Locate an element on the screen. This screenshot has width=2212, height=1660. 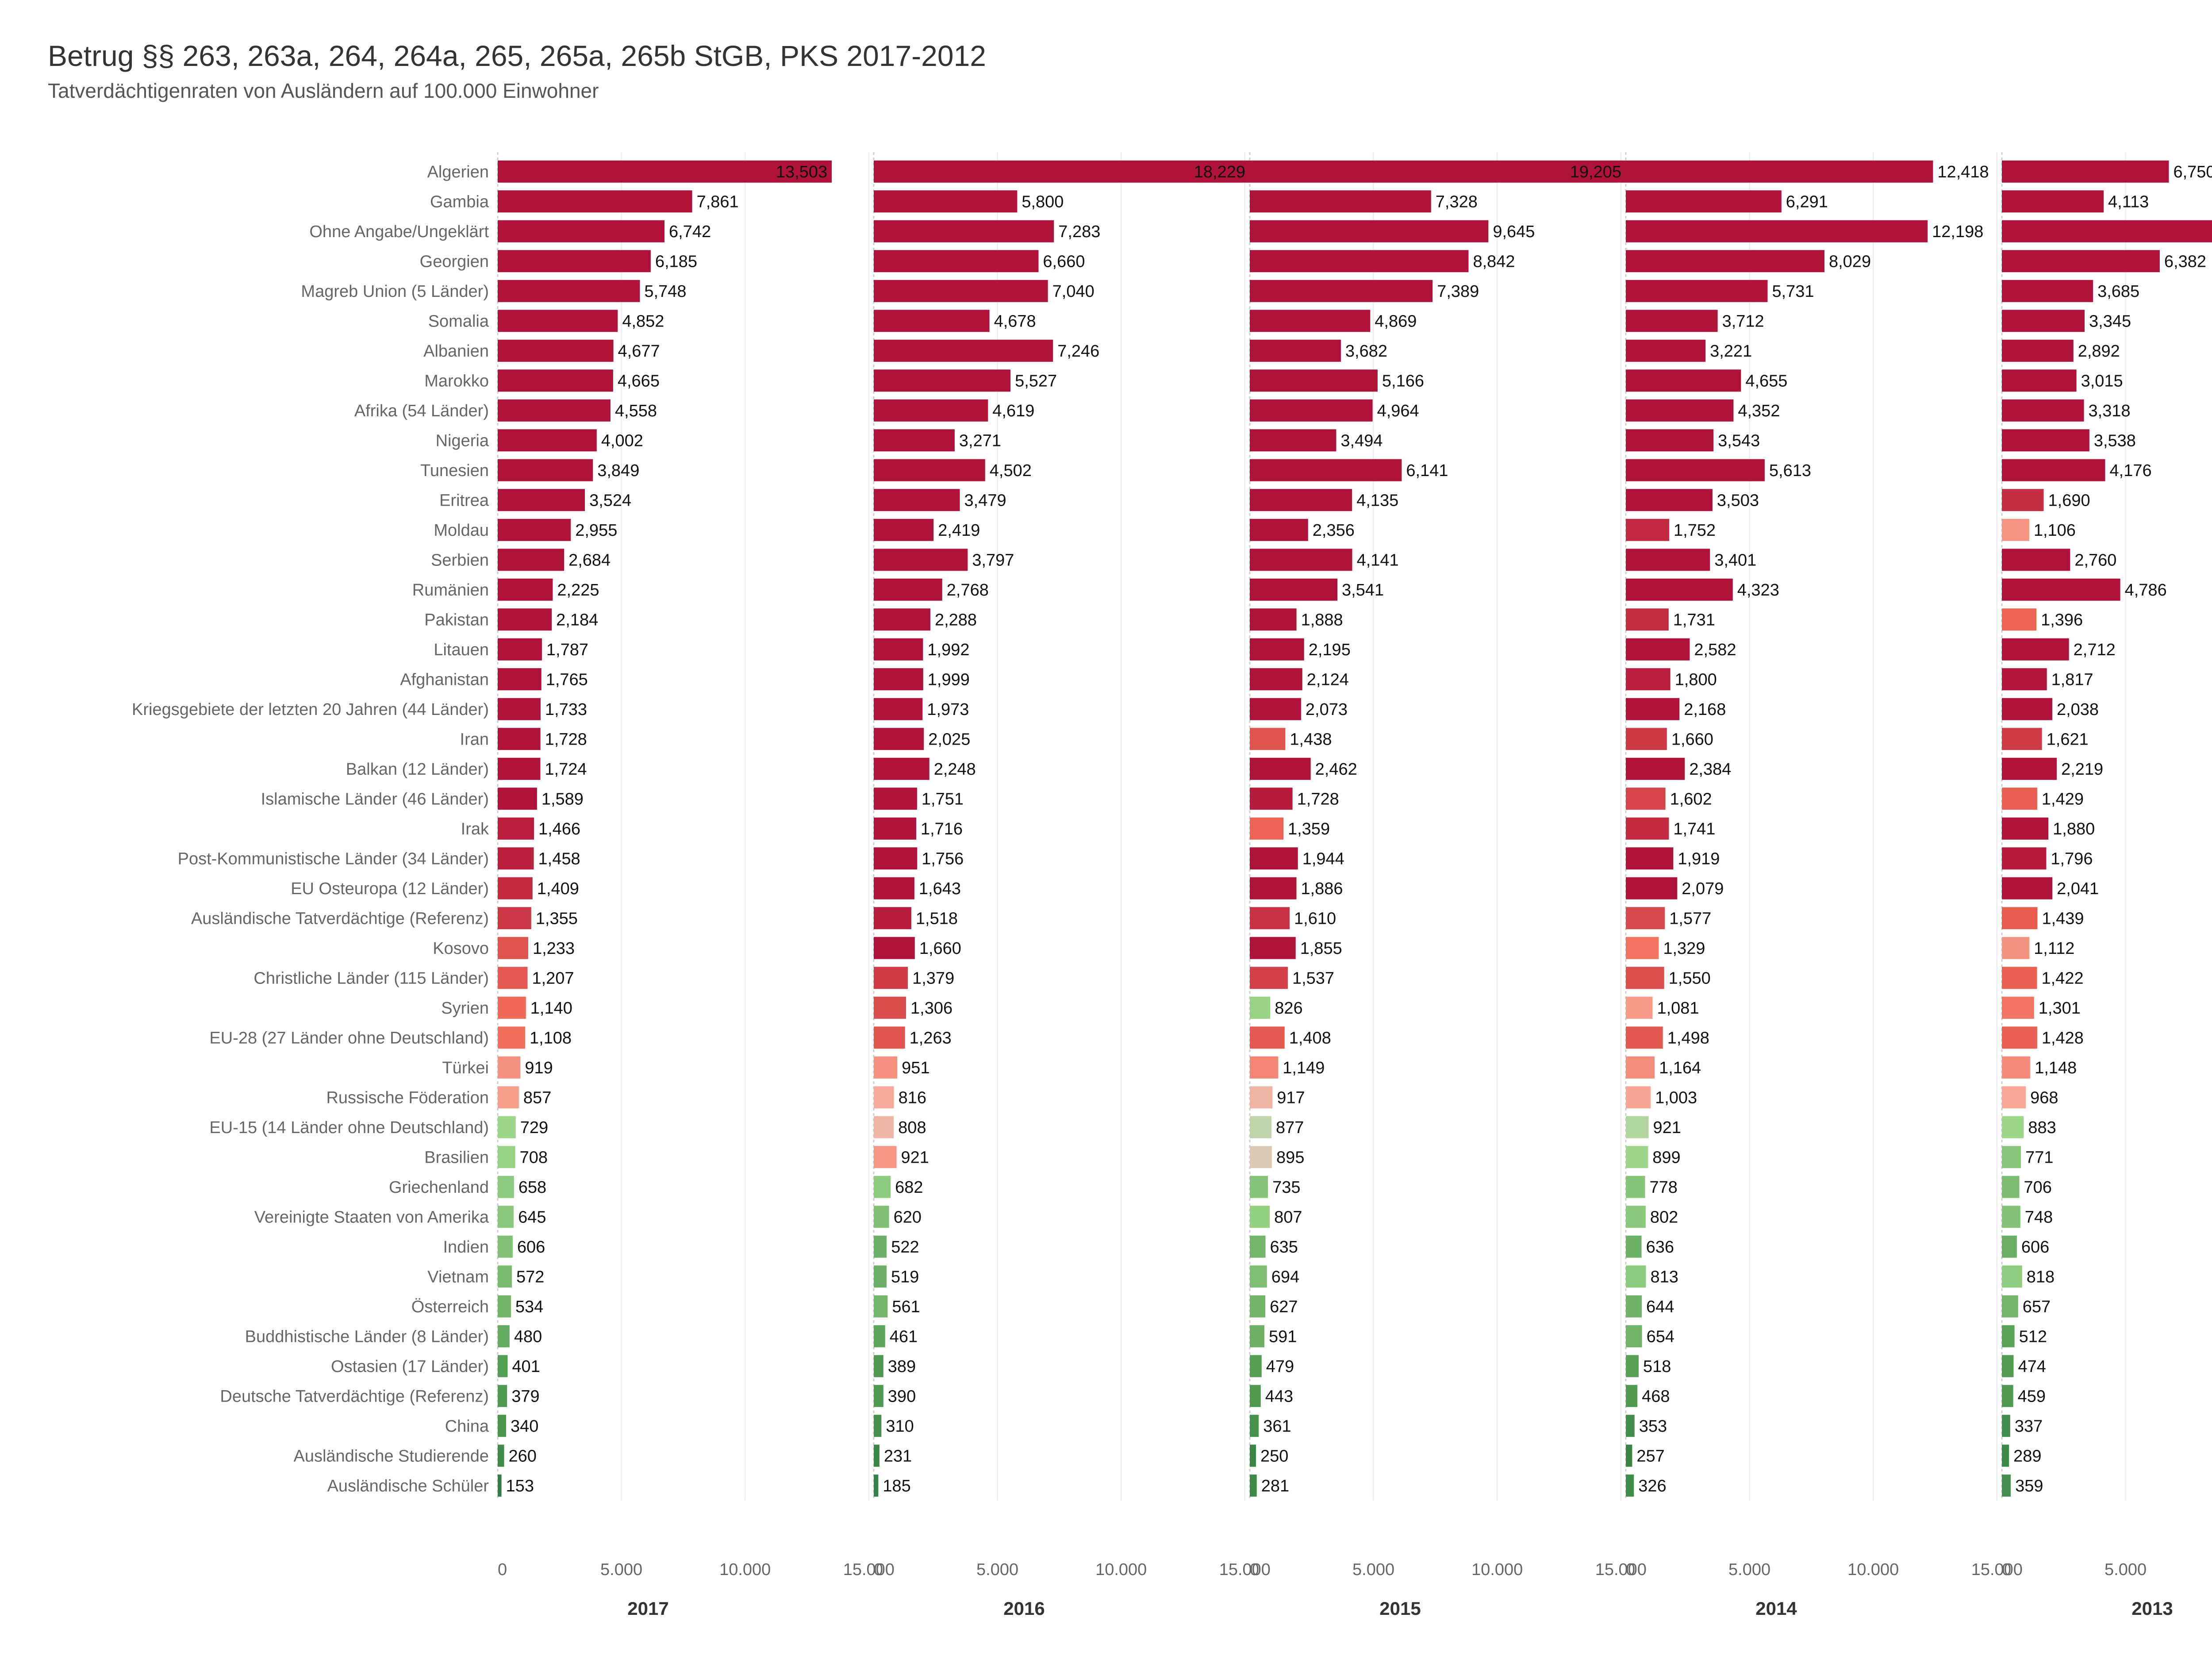
data-label: 2,384 is located at coordinates (1710, 769).